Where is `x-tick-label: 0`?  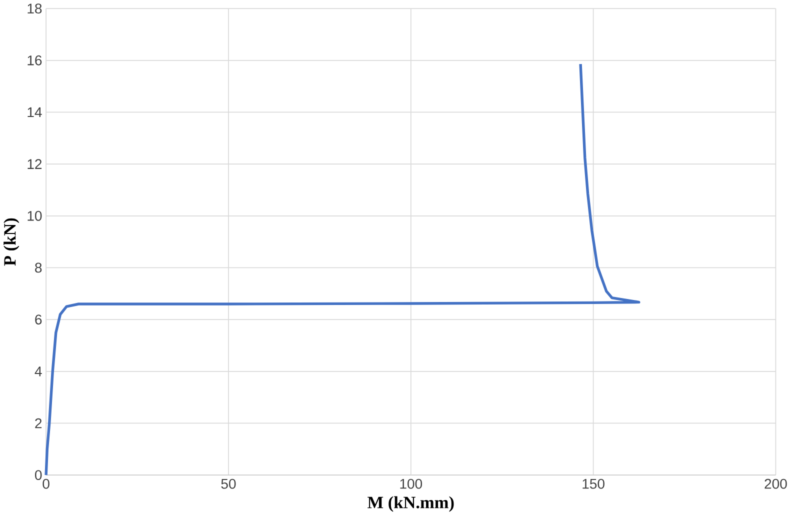 x-tick-label: 0 is located at coordinates (46, 483).